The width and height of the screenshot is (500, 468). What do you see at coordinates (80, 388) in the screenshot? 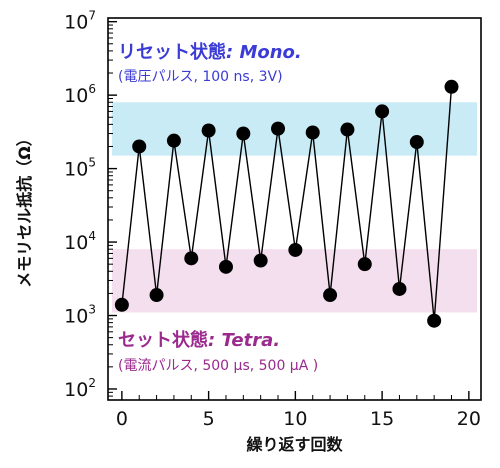
I see `y-tick-label: 10²` at bounding box center [80, 388].